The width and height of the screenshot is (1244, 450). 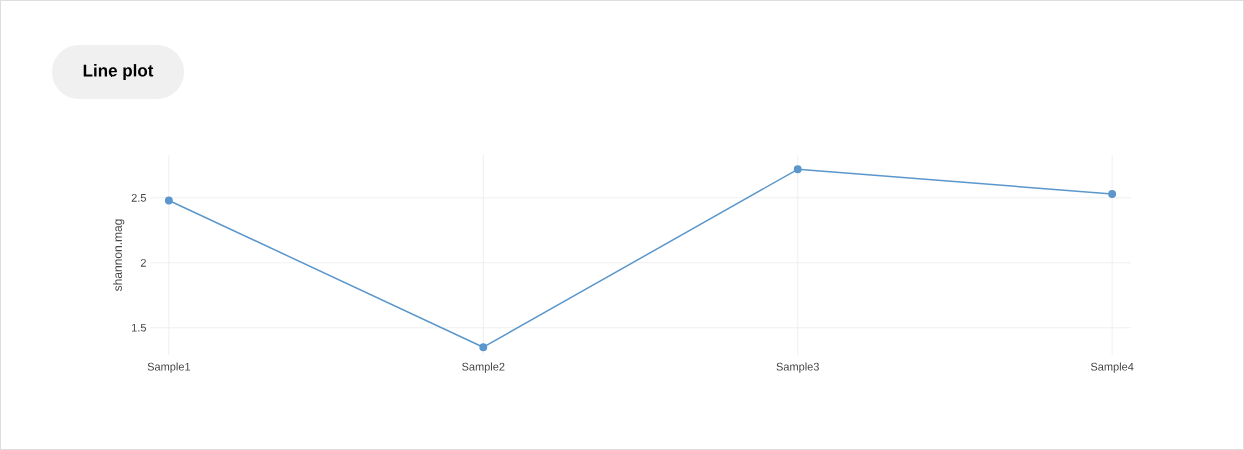 What do you see at coordinates (797, 367) in the screenshot?
I see `x-tick-label: Sample3` at bounding box center [797, 367].